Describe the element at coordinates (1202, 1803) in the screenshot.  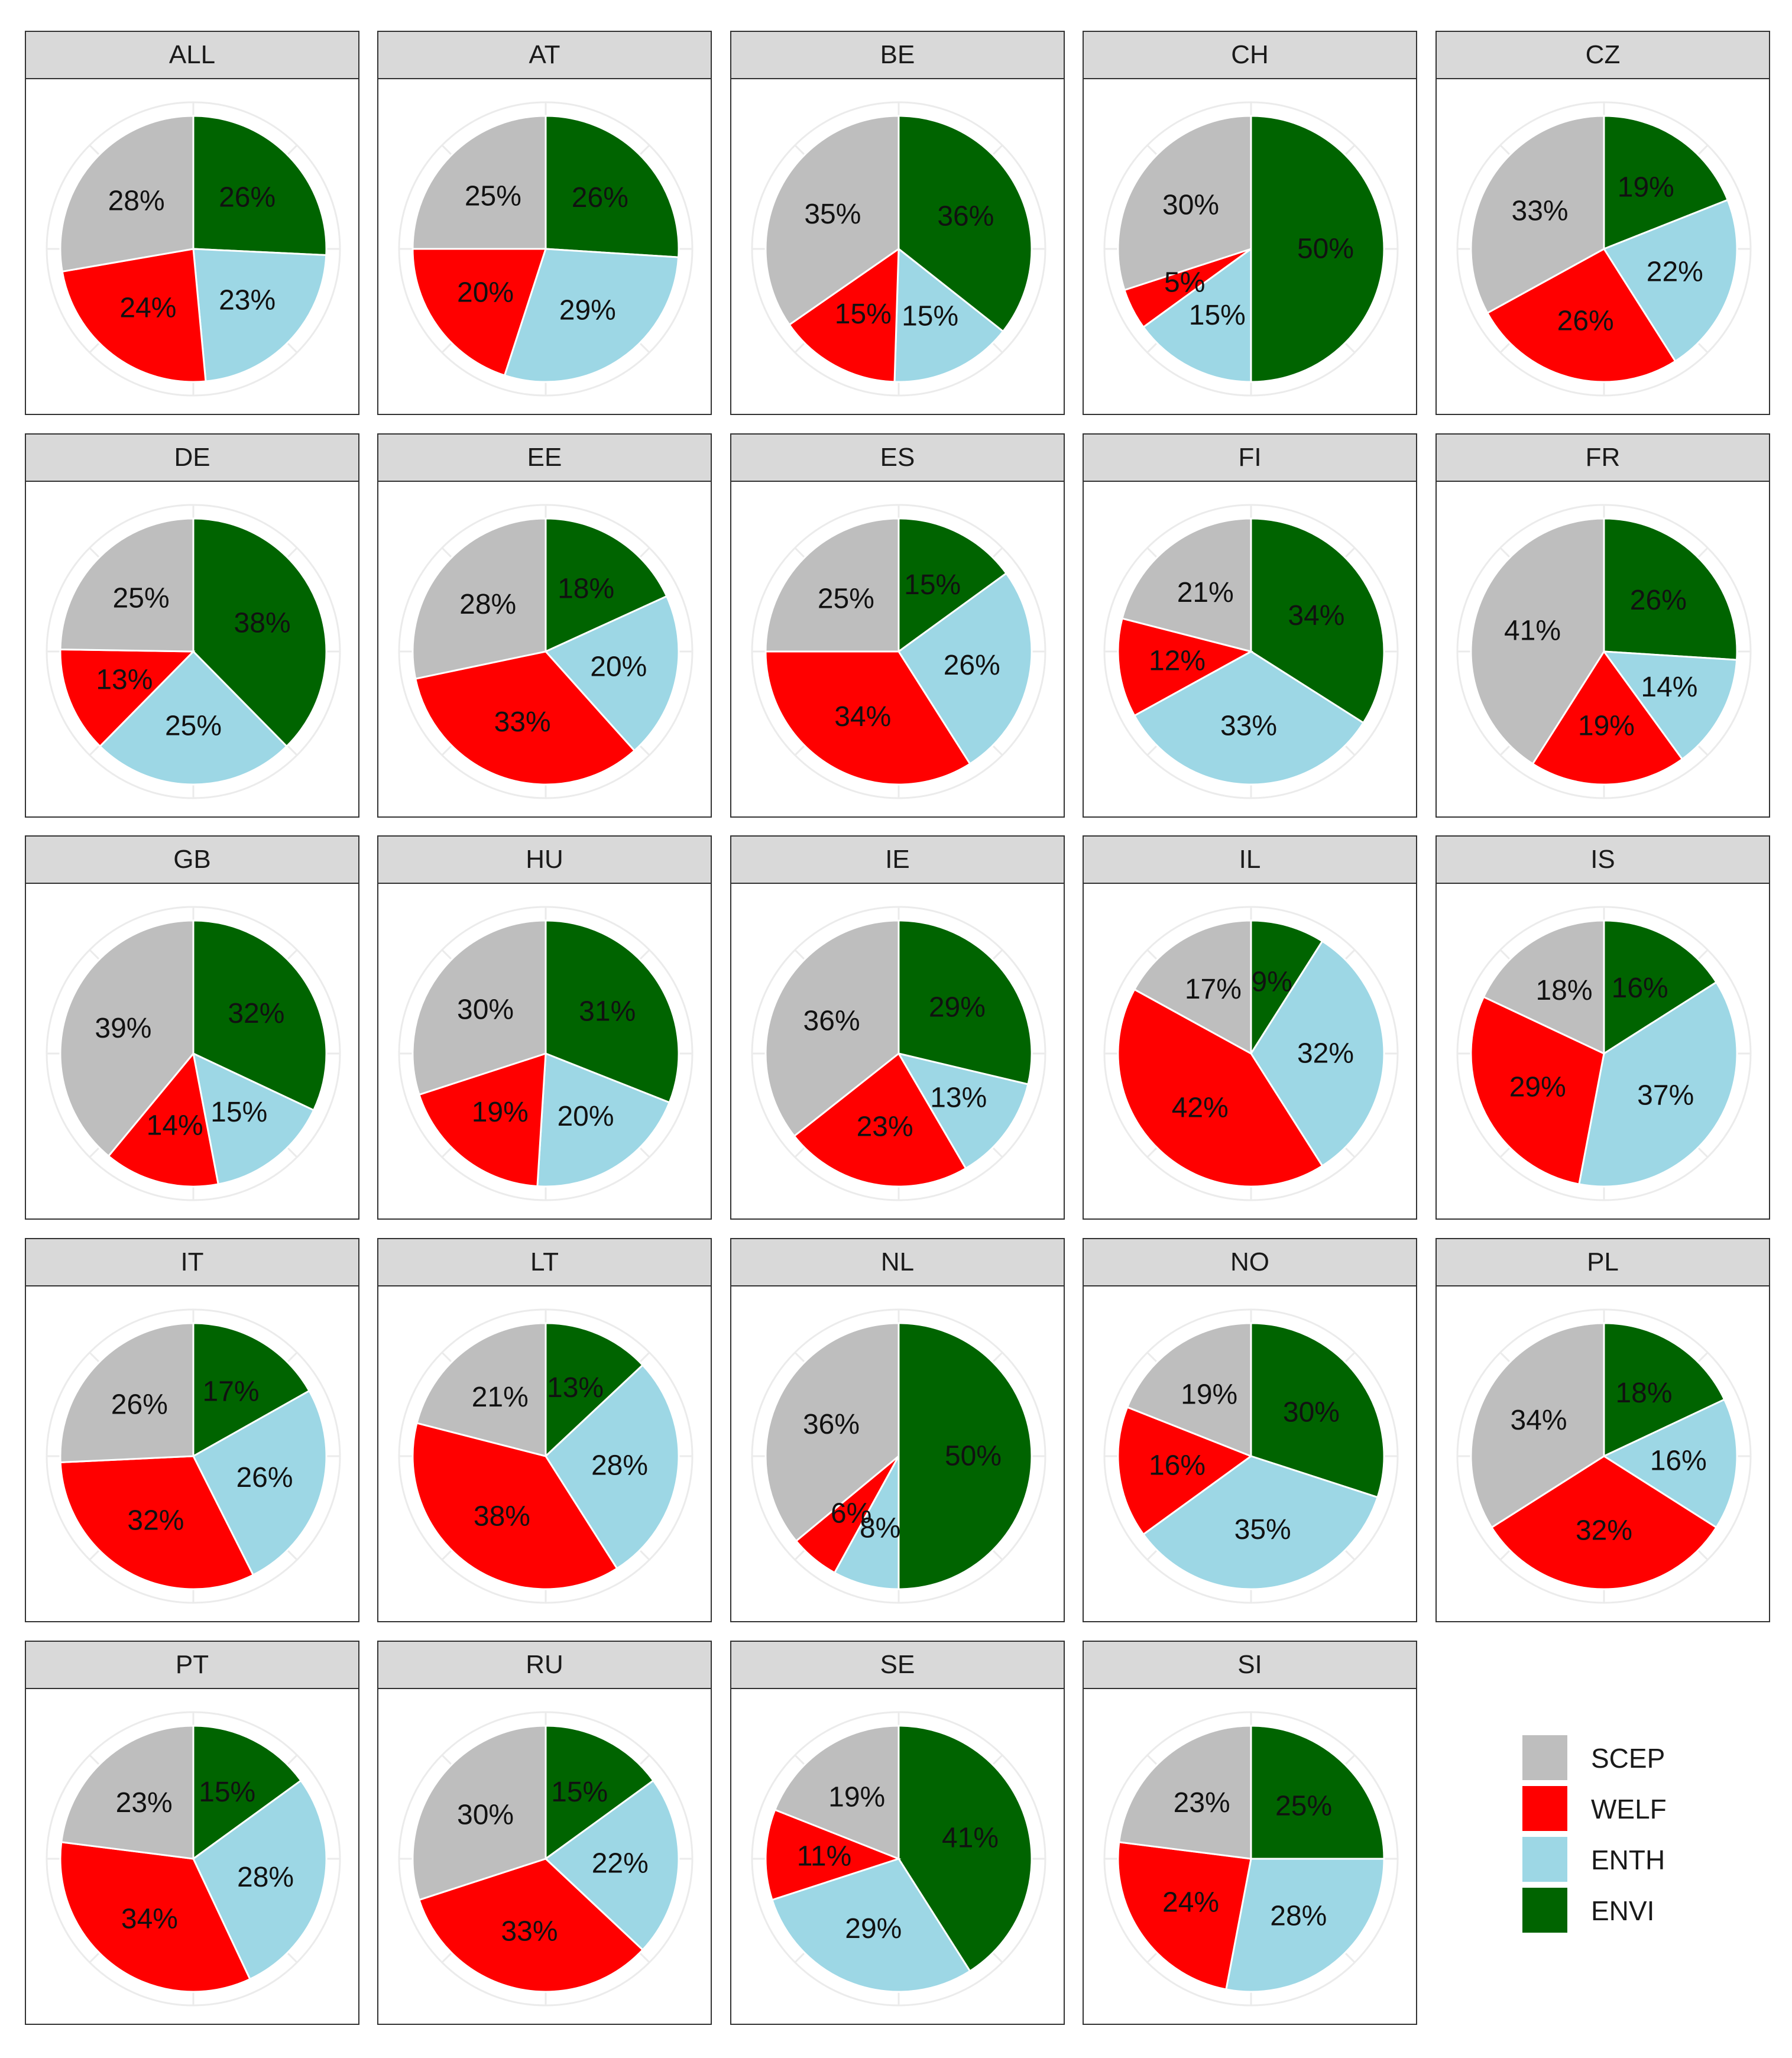
I see `slice-label-scep: 23%` at that location.